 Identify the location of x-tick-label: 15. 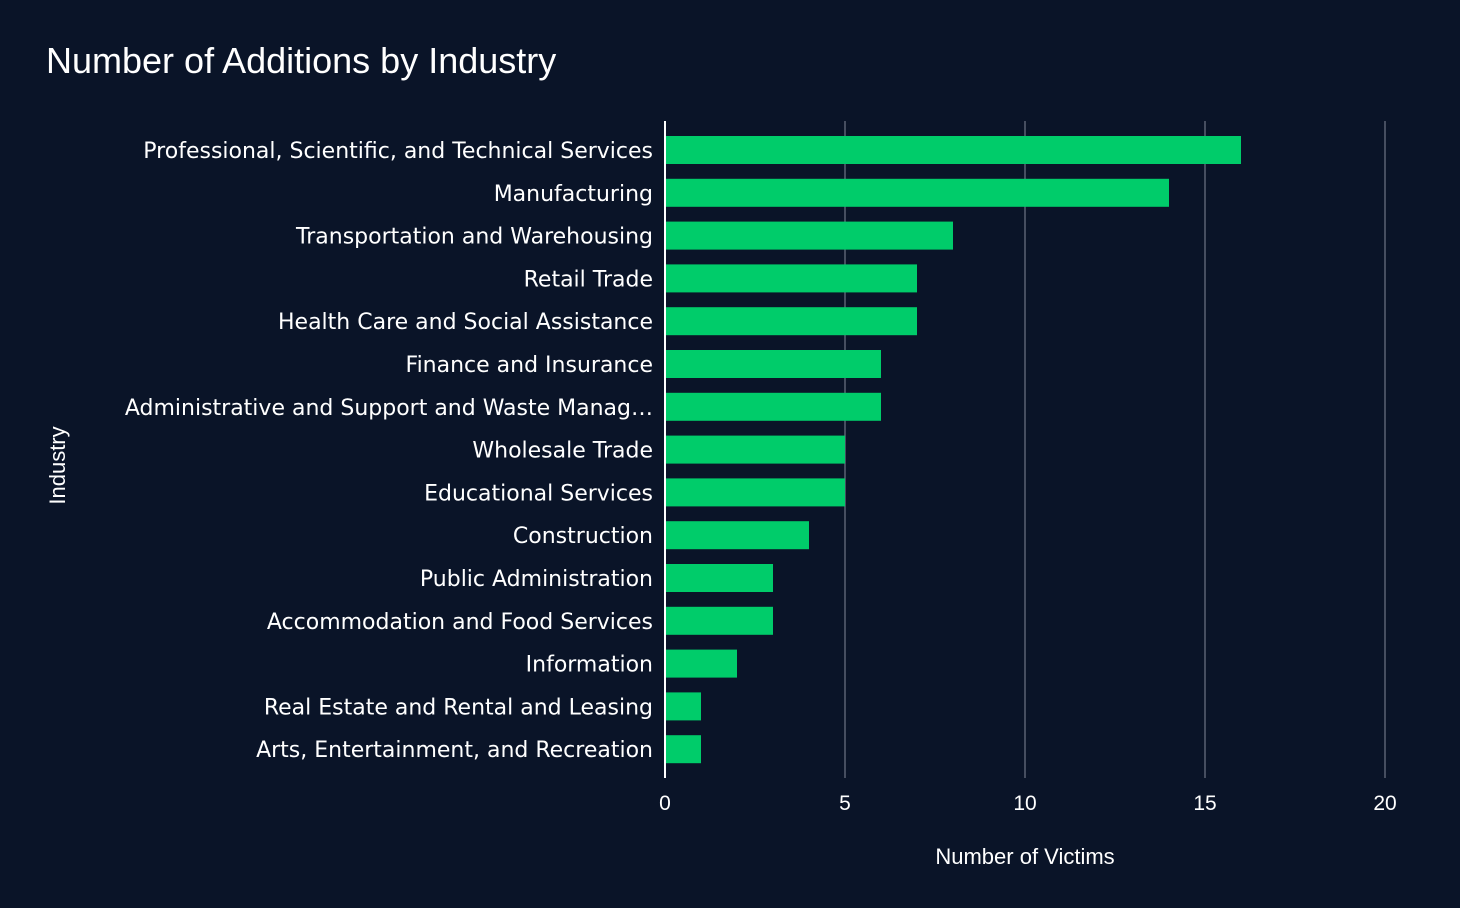
(1204, 803).